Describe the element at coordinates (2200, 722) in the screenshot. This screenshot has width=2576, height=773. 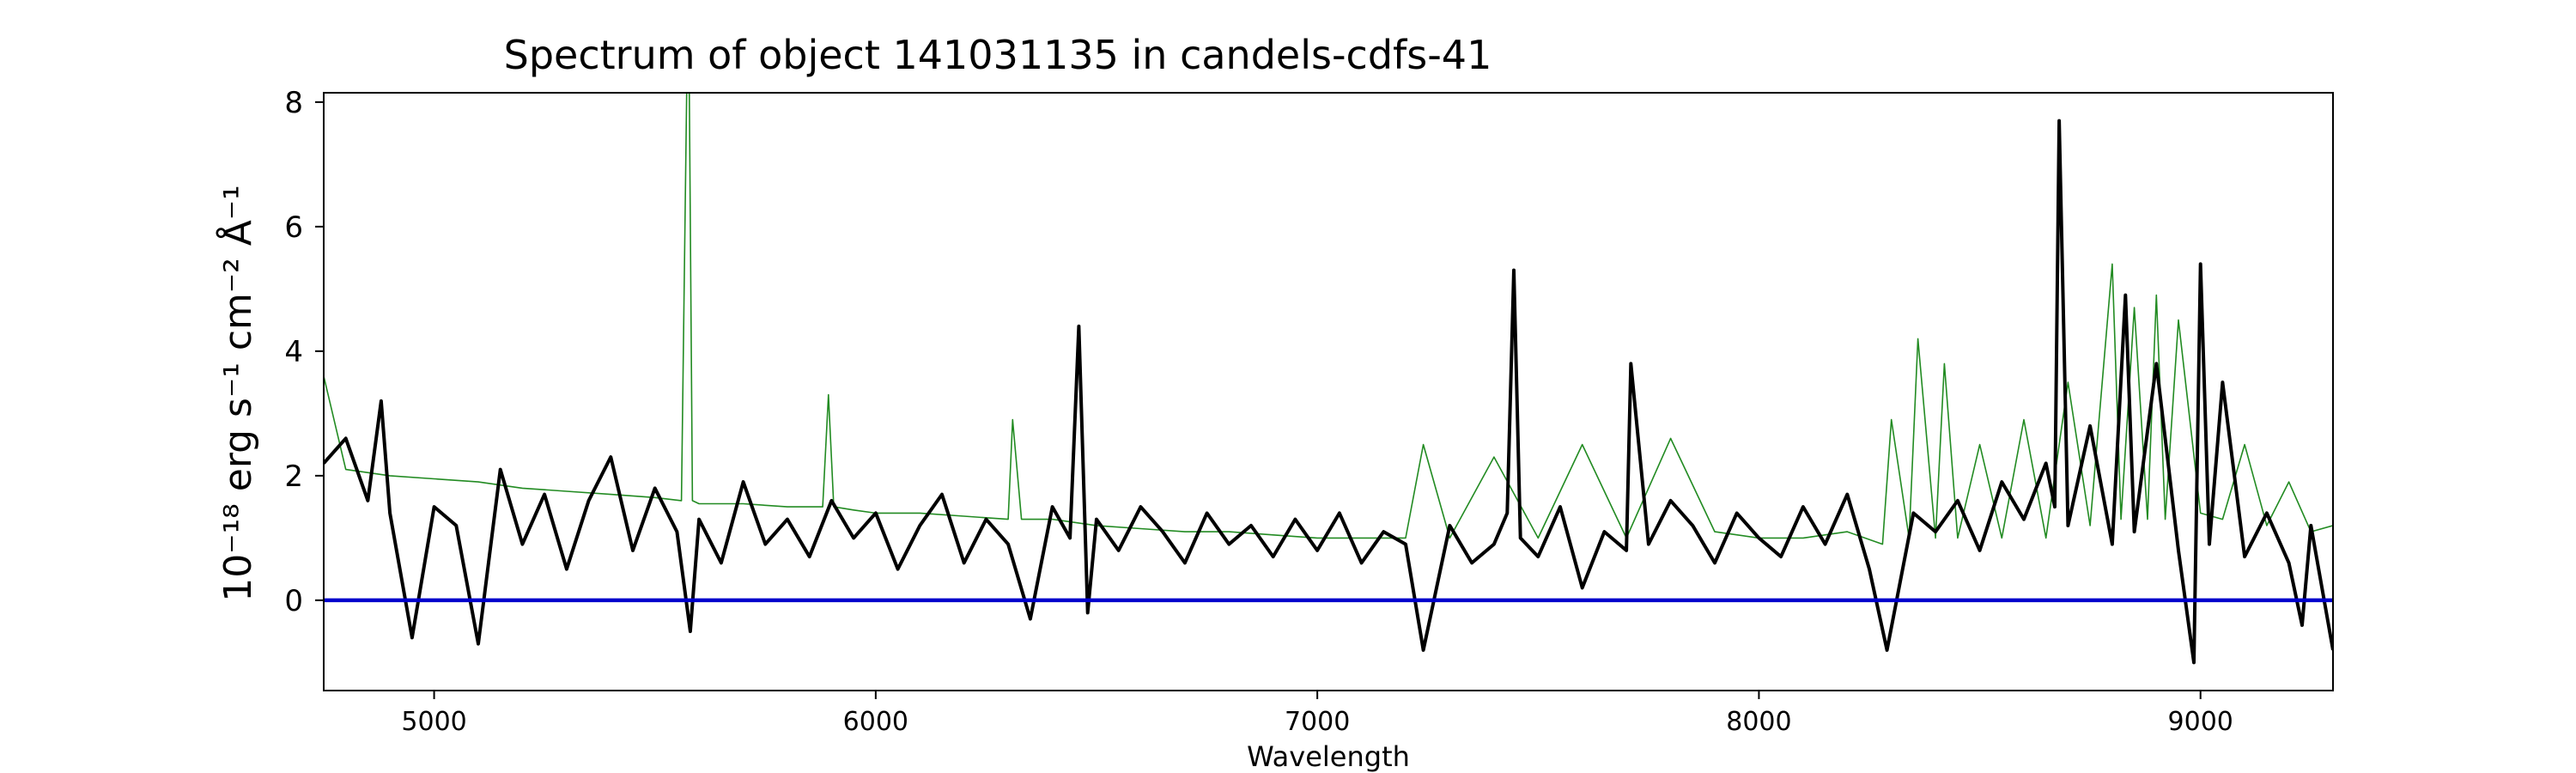
I see `x-tick-label: 9000` at that location.